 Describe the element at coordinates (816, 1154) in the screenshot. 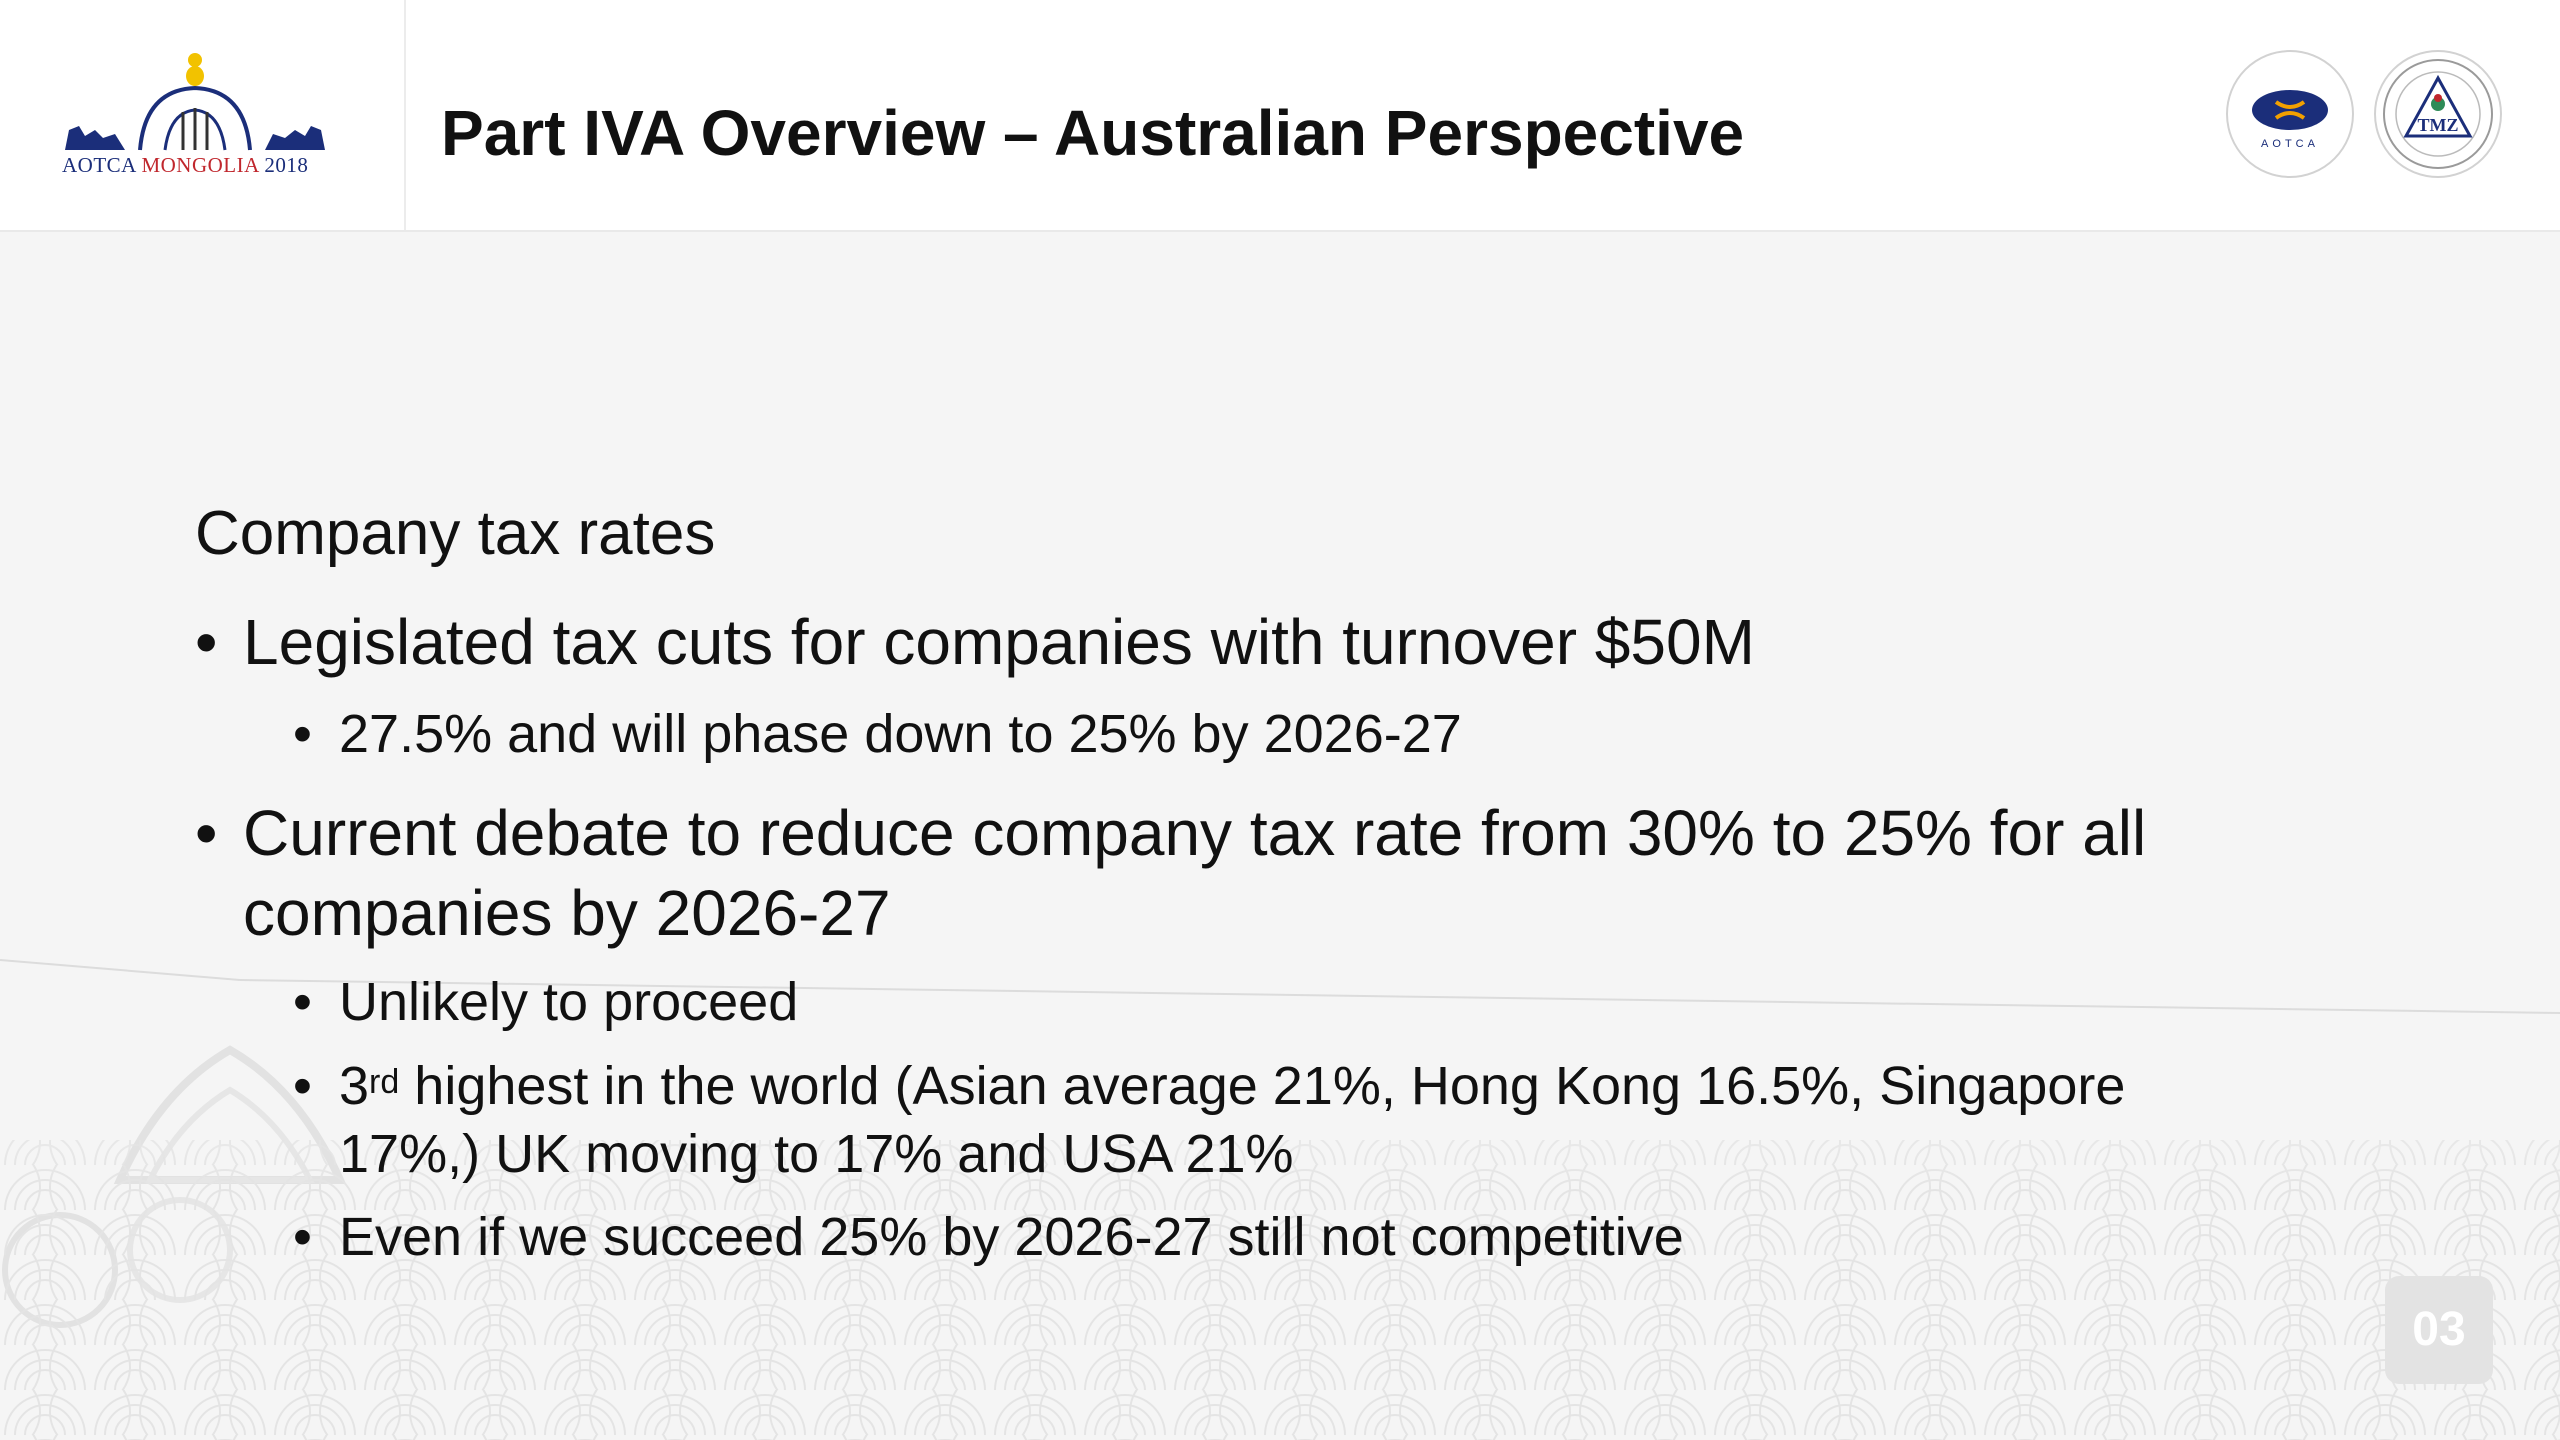

I see `bullet-text-line-2: 17%,) UK moving to 17% and USA 21%` at that location.